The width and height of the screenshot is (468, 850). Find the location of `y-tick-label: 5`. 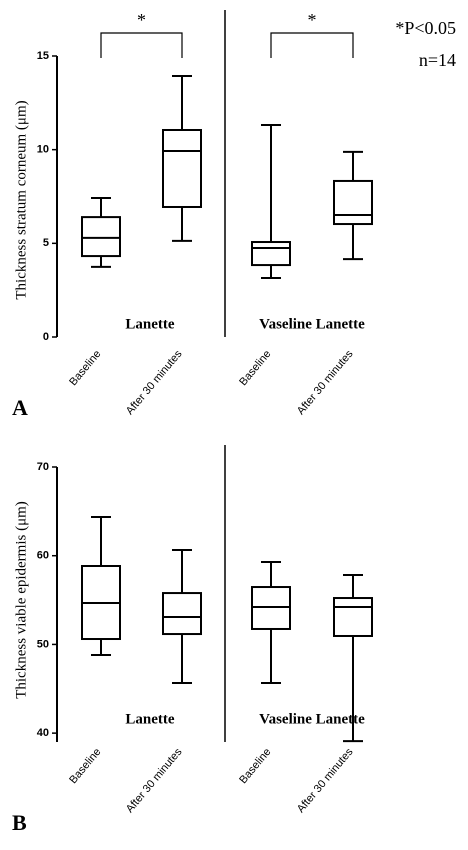

y-tick-label: 5 is located at coordinates (46, 243).